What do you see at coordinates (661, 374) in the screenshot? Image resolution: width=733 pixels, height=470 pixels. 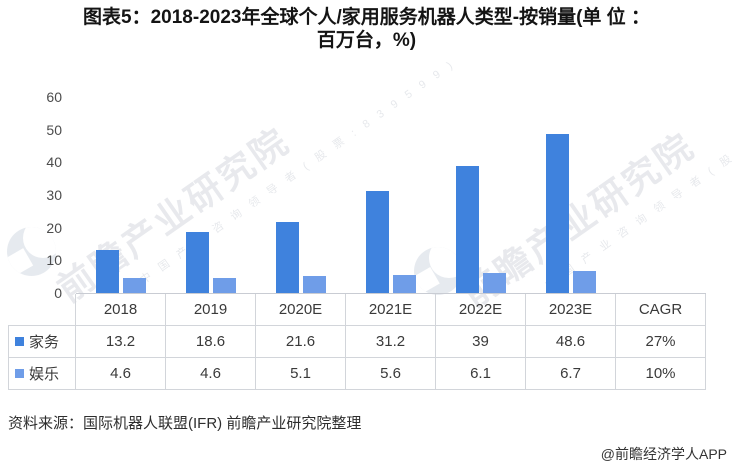 I see `table-cagr-娱乐: 10%` at bounding box center [661, 374].